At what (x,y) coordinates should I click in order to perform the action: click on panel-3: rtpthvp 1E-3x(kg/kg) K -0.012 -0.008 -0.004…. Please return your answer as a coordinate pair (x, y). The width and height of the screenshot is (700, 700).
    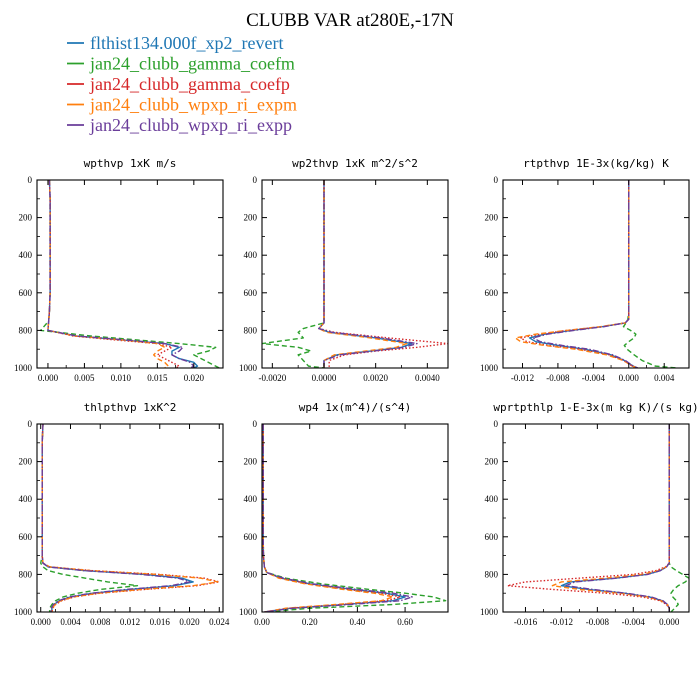
    Looking at the image, I should click on (585, 270).